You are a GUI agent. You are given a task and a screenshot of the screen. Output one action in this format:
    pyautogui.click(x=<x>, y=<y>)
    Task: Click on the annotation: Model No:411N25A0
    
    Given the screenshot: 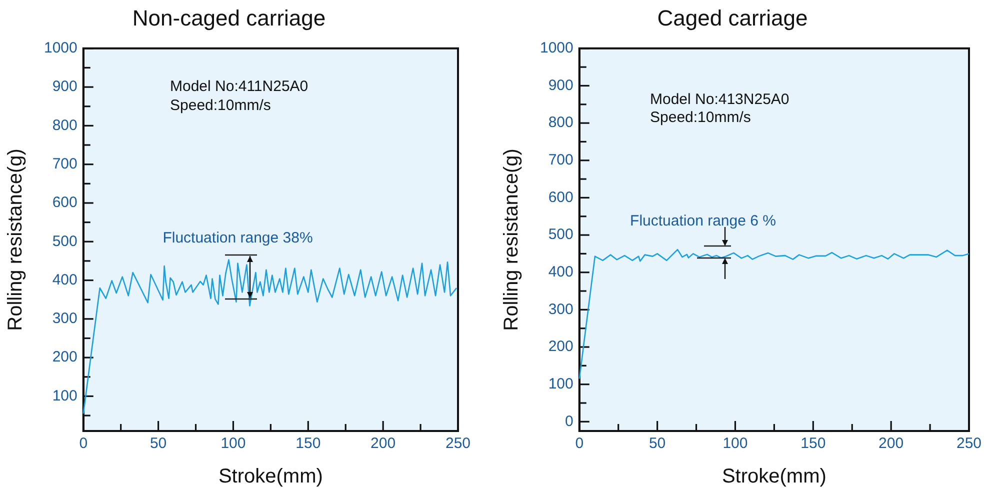 What is the action you would take?
    pyautogui.click(x=239, y=87)
    